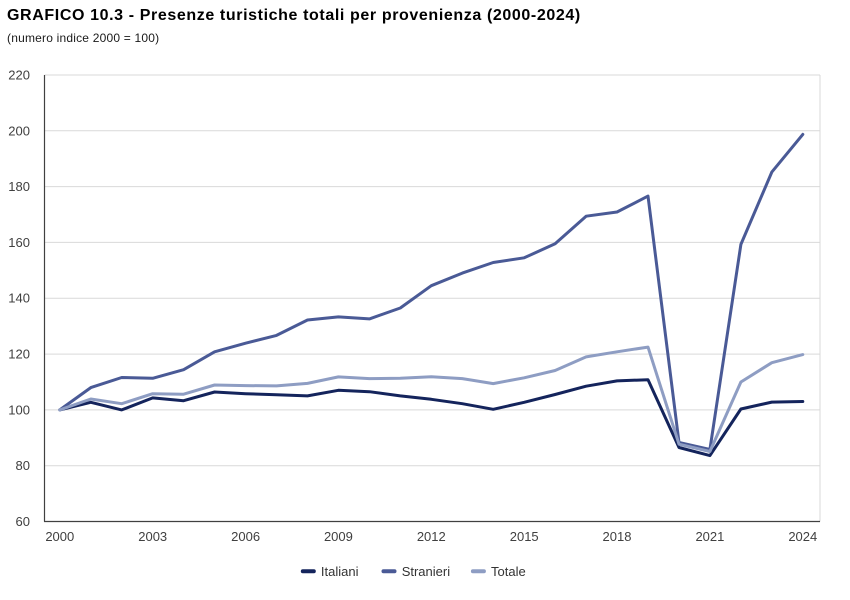 This screenshot has height=600, width=850. What do you see at coordinates (19, 409) in the screenshot?
I see `svg-text: 100` at bounding box center [19, 409].